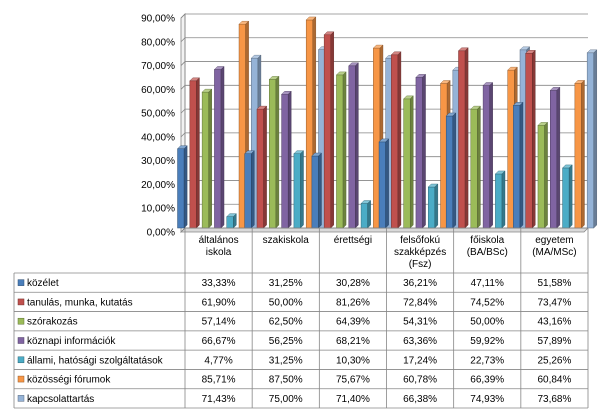  I want to click on data-label: 85,71%, so click(219, 380).